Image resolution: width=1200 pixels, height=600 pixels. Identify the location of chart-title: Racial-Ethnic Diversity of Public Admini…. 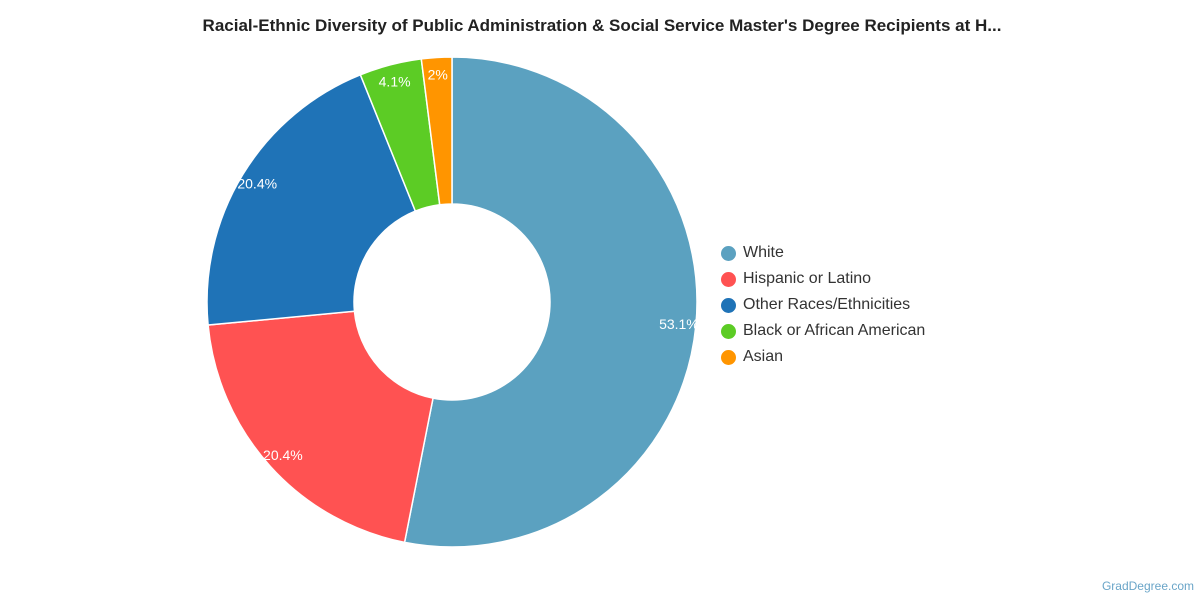
(602, 25).